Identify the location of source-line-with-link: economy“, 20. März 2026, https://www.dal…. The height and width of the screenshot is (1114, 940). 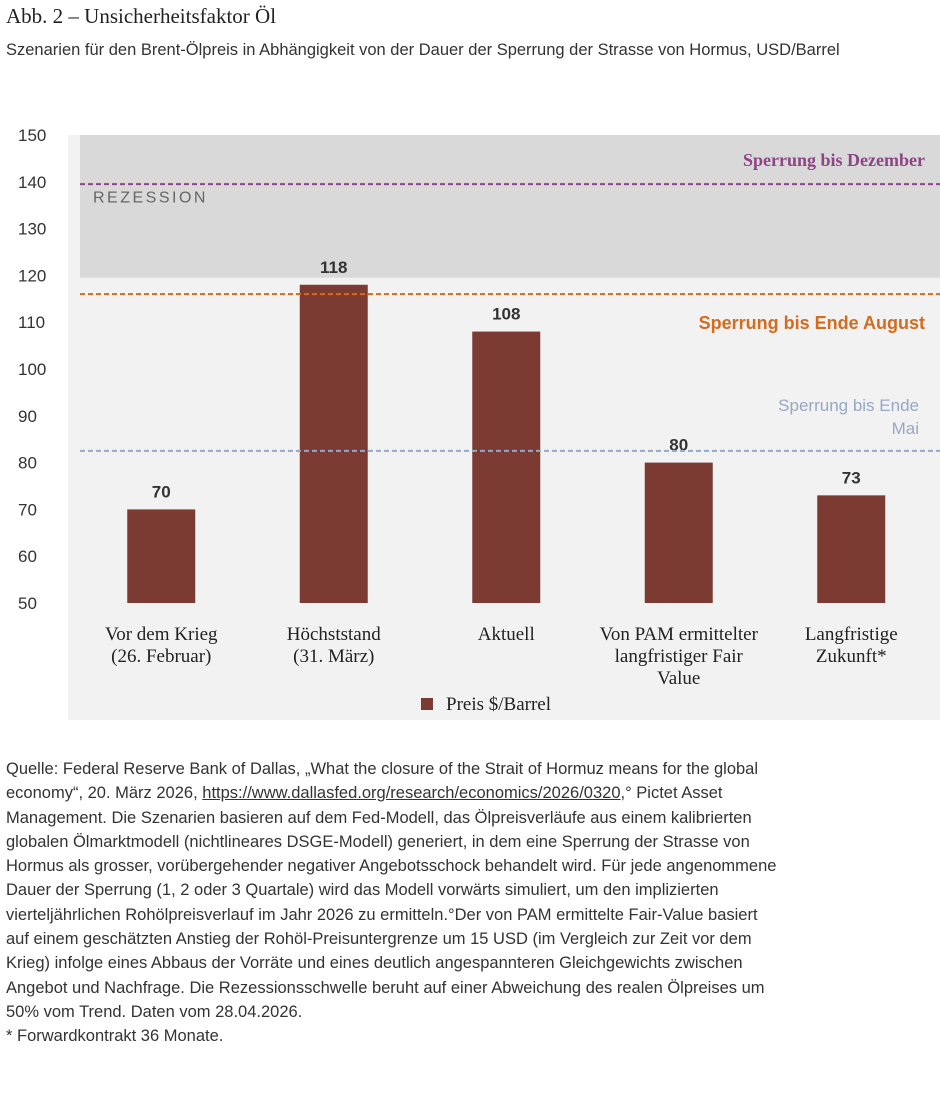
(473, 793).